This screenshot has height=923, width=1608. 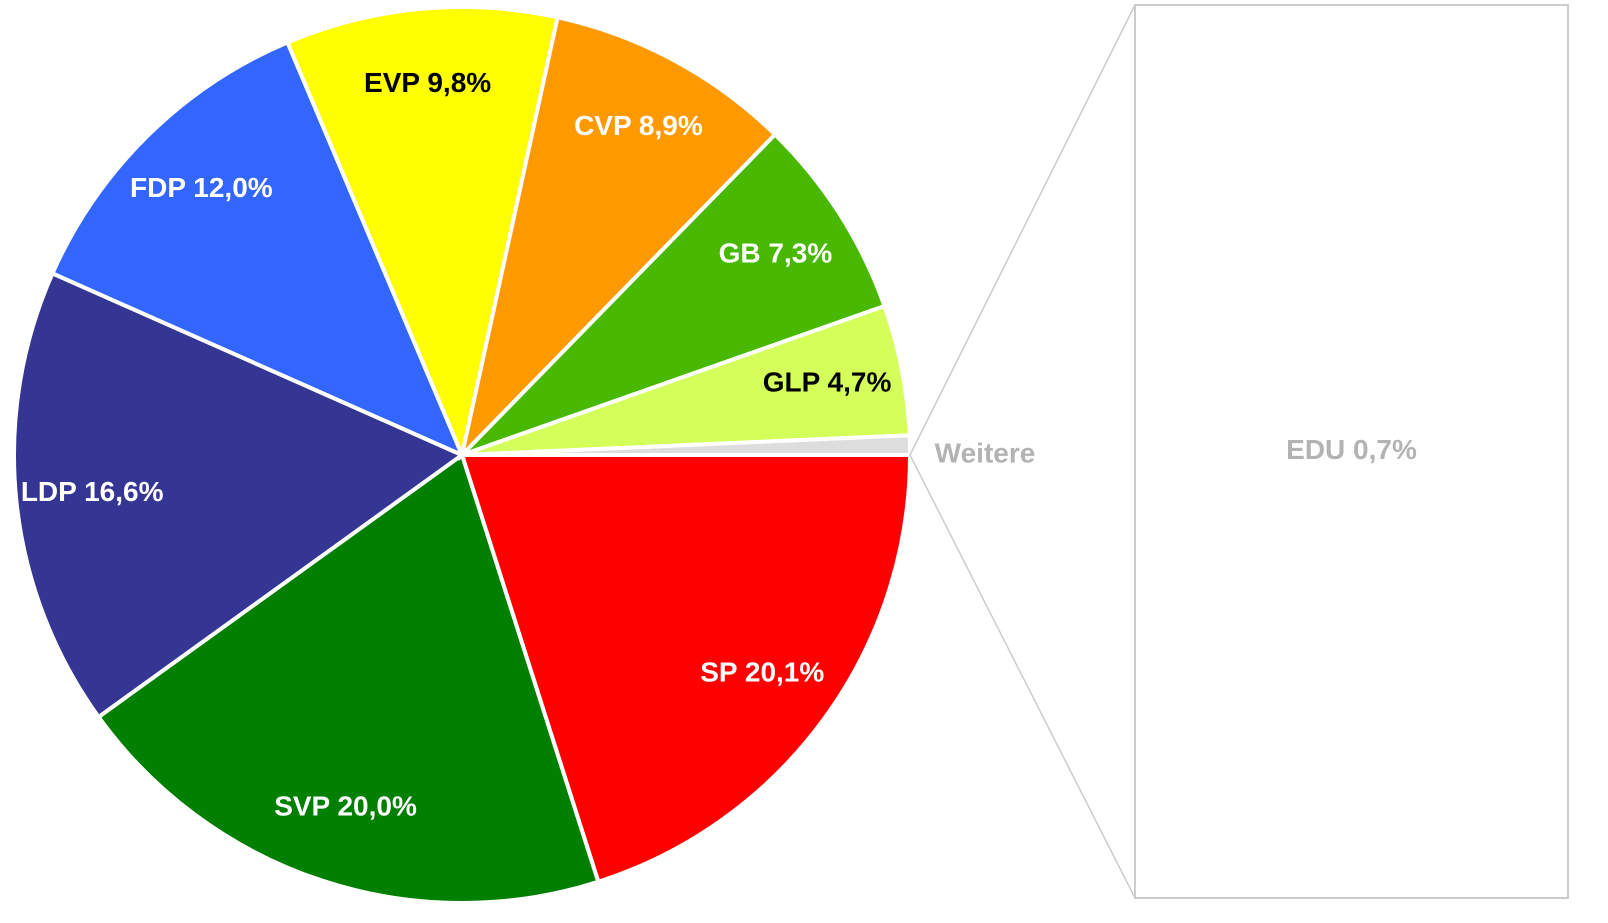 I want to click on bar-label: EDU 0,7%, so click(x=1351, y=449).